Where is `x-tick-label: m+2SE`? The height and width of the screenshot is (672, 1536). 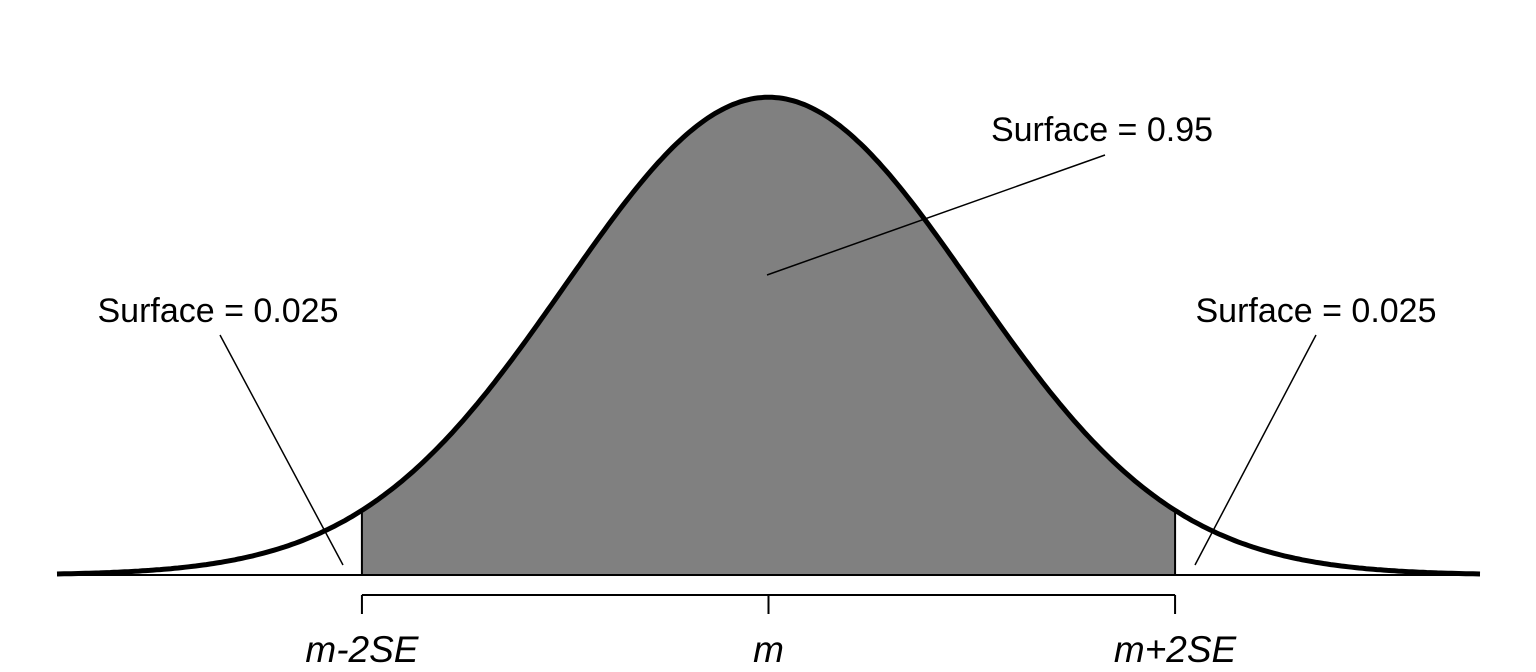
x-tick-label: m+2SE is located at coordinates (1176, 649).